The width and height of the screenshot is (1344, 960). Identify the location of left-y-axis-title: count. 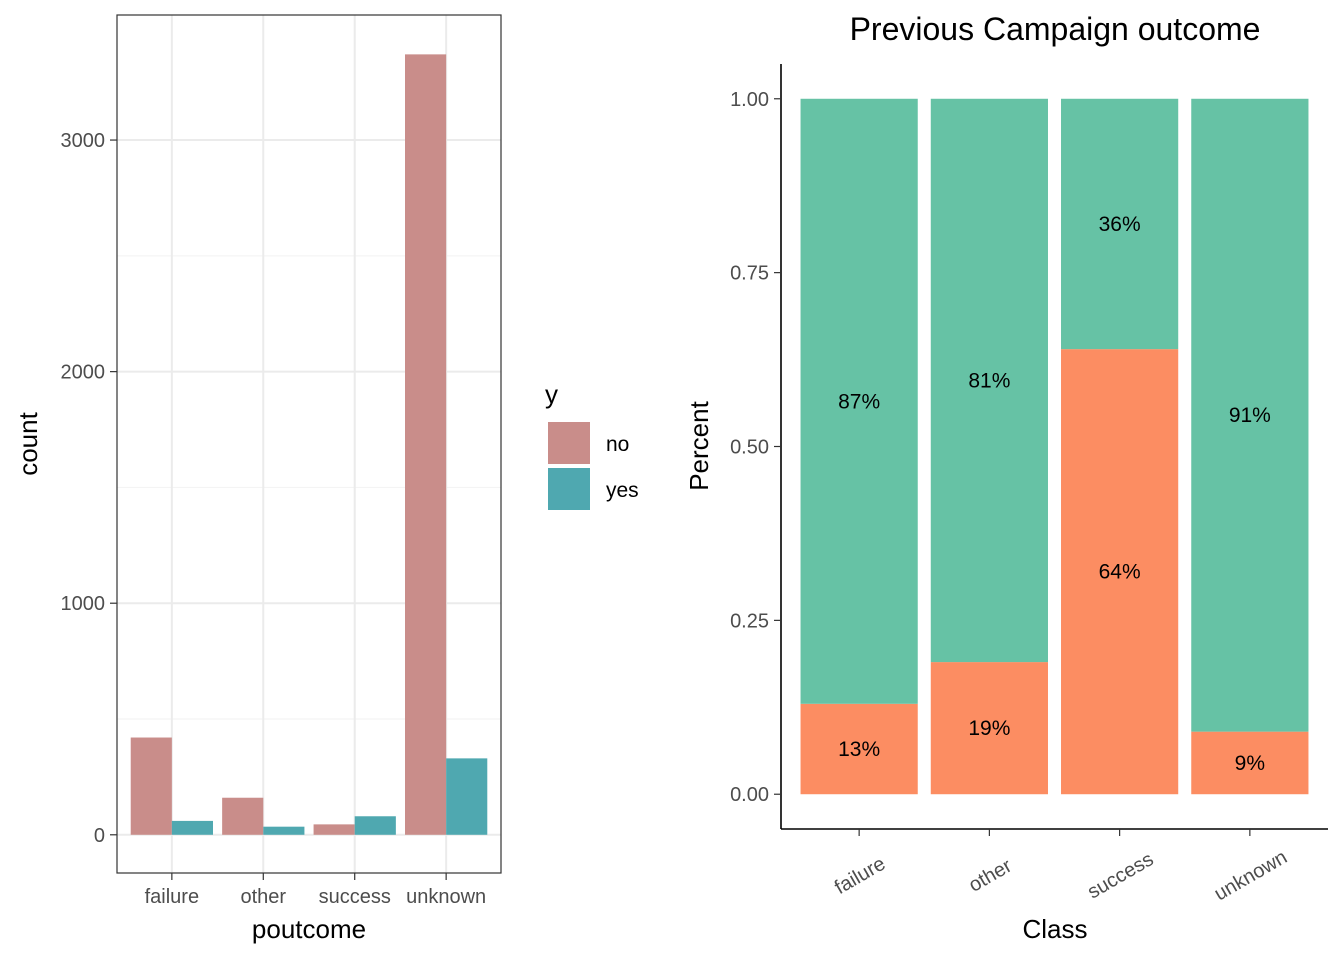
(28, 443).